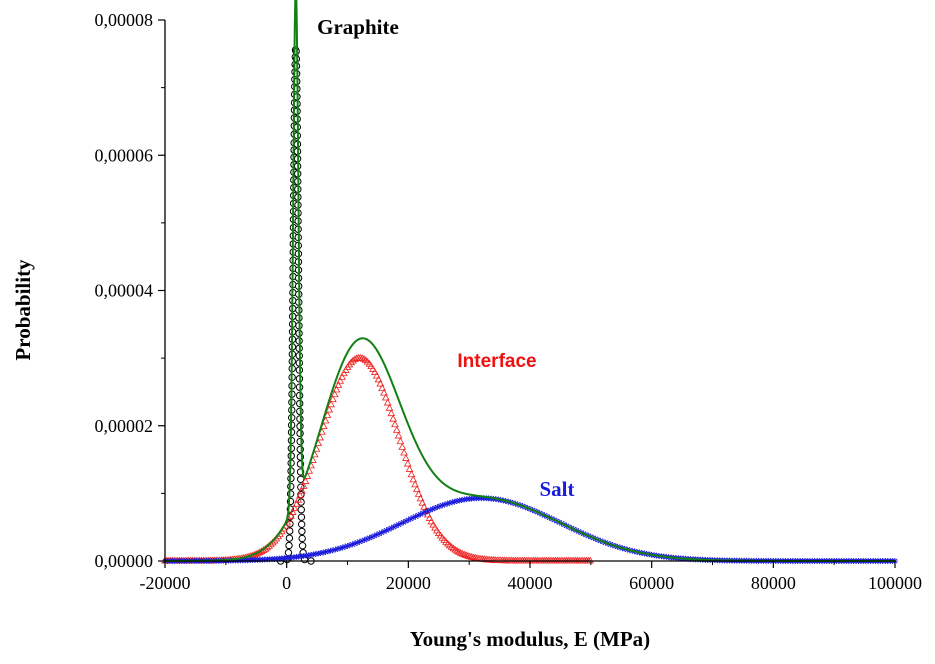 This screenshot has width=935, height=664. Describe the element at coordinates (124, 426) in the screenshot. I see `y-tick-label: 0,00002` at that location.